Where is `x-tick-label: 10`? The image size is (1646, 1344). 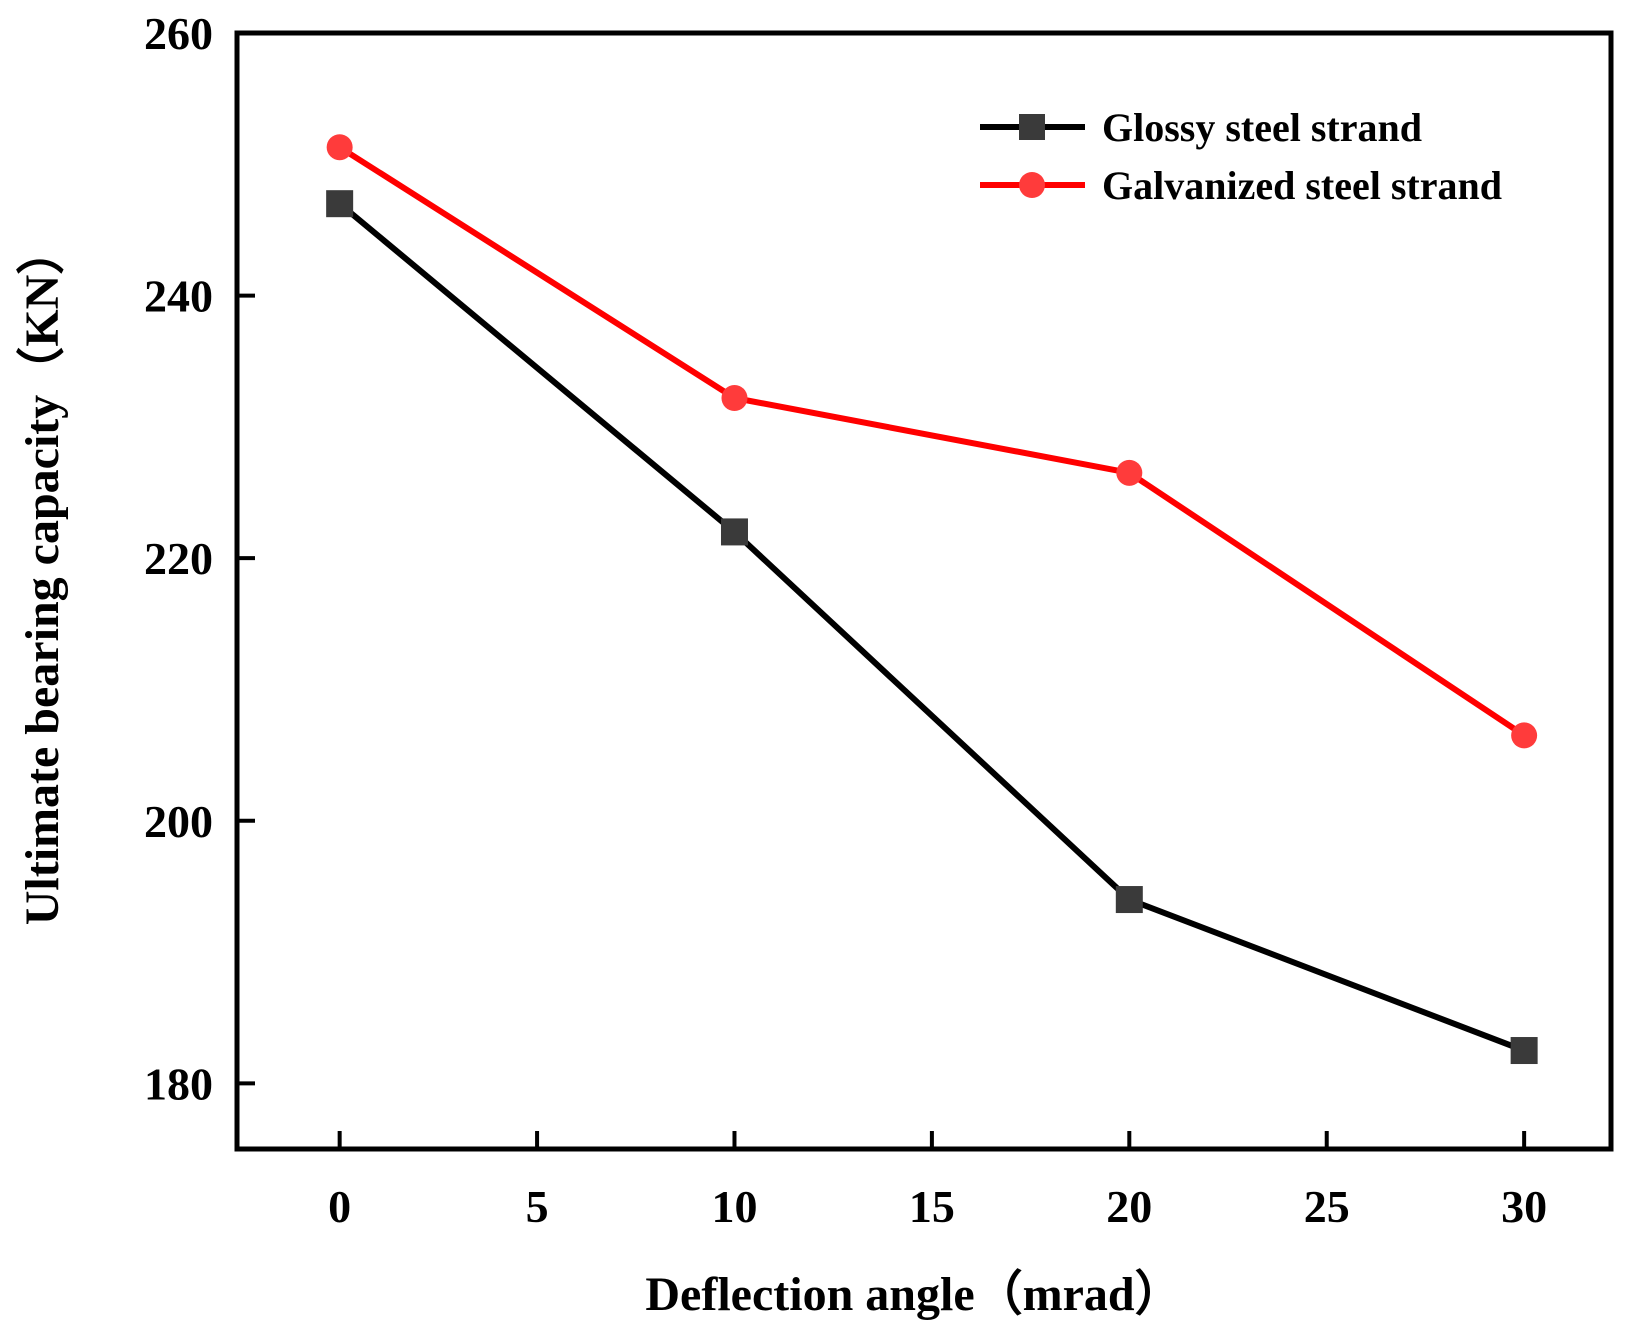
x-tick-label: 10 is located at coordinates (734, 1206).